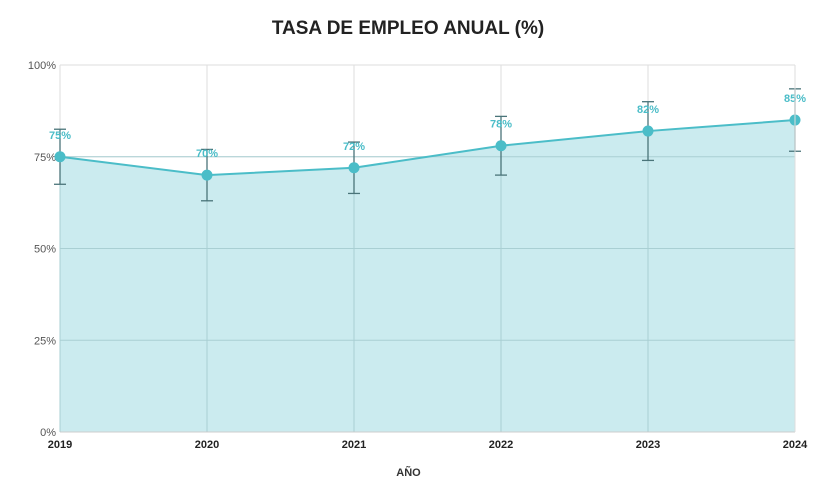 The height and width of the screenshot is (500, 816). Describe the element at coordinates (45, 341) in the screenshot. I see `y-tick-label: 25%` at that location.